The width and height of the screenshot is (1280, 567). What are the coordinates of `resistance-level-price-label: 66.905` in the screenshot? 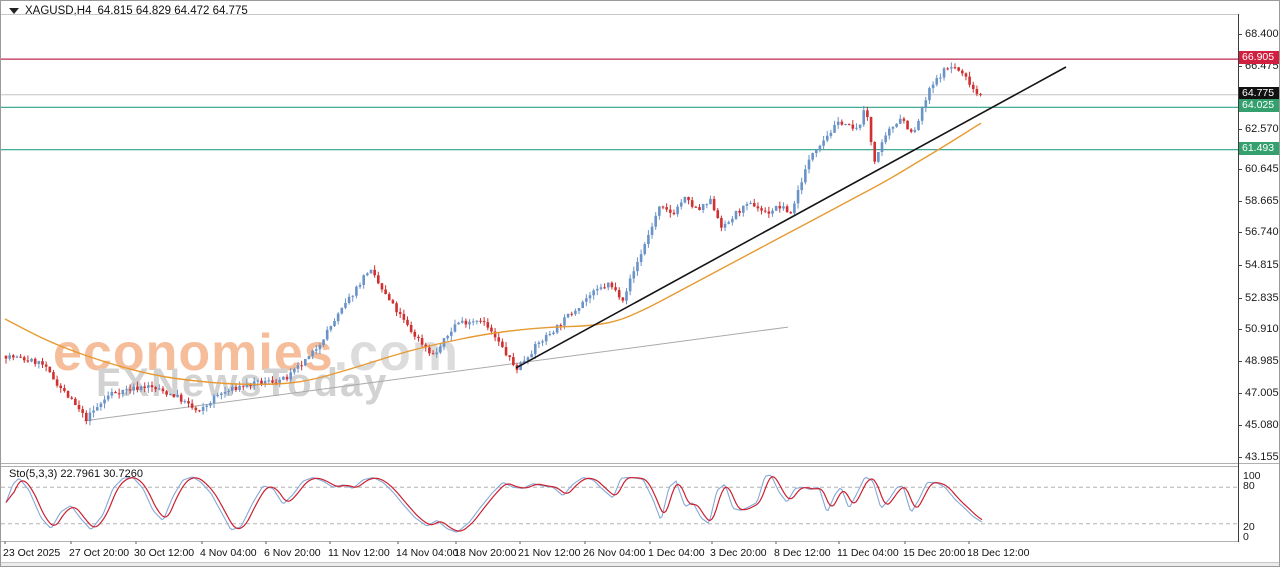 It's located at (1259, 57).